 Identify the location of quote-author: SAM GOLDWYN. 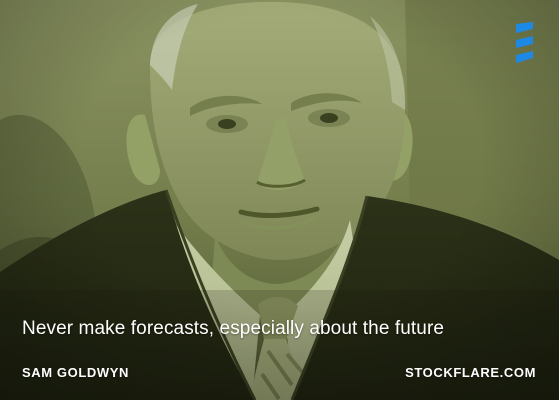
(75, 372).